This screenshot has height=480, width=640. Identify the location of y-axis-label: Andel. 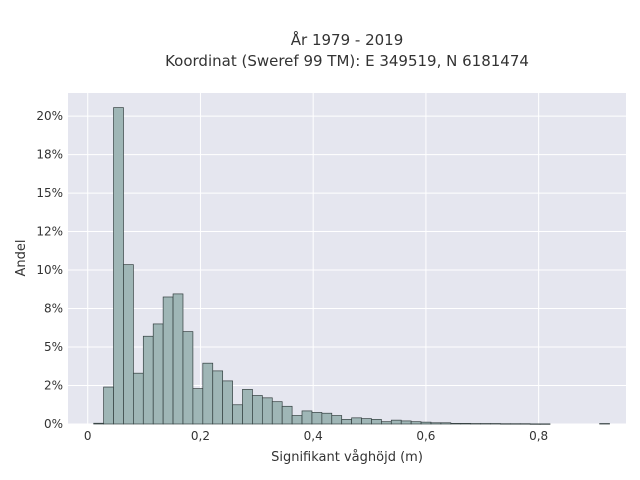
(21, 258).